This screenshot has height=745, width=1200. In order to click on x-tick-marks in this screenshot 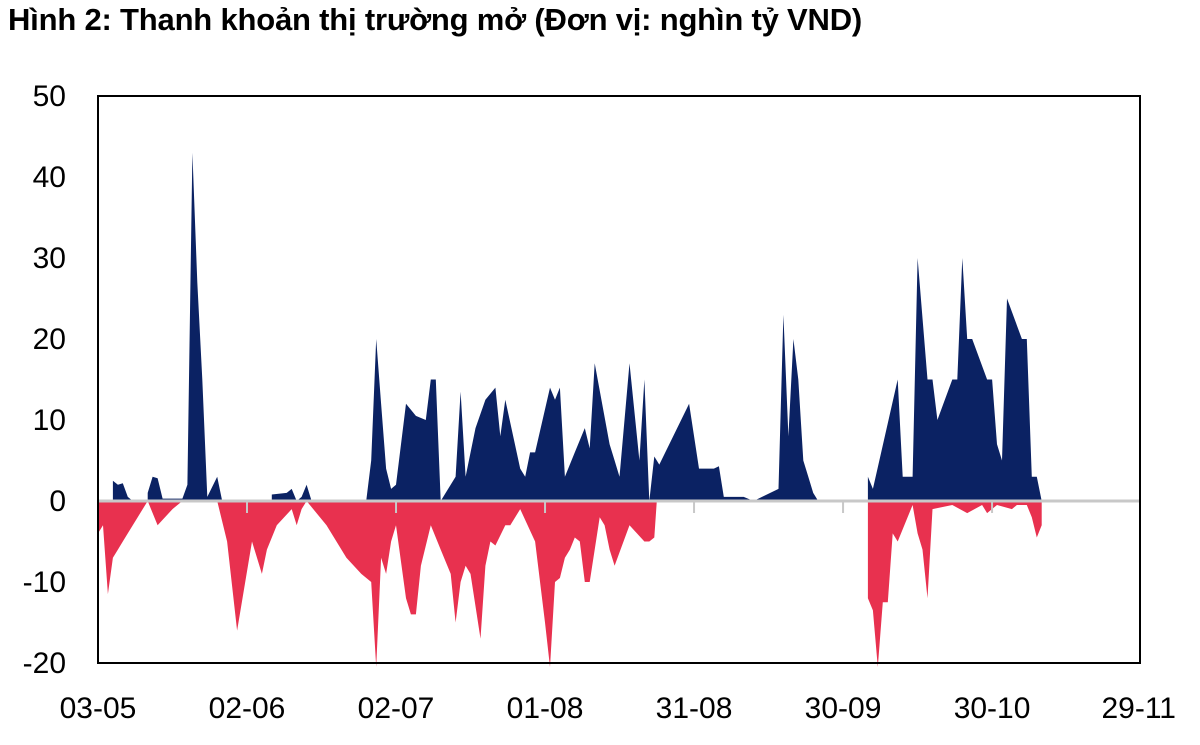, I will do `click(620, 507)`.